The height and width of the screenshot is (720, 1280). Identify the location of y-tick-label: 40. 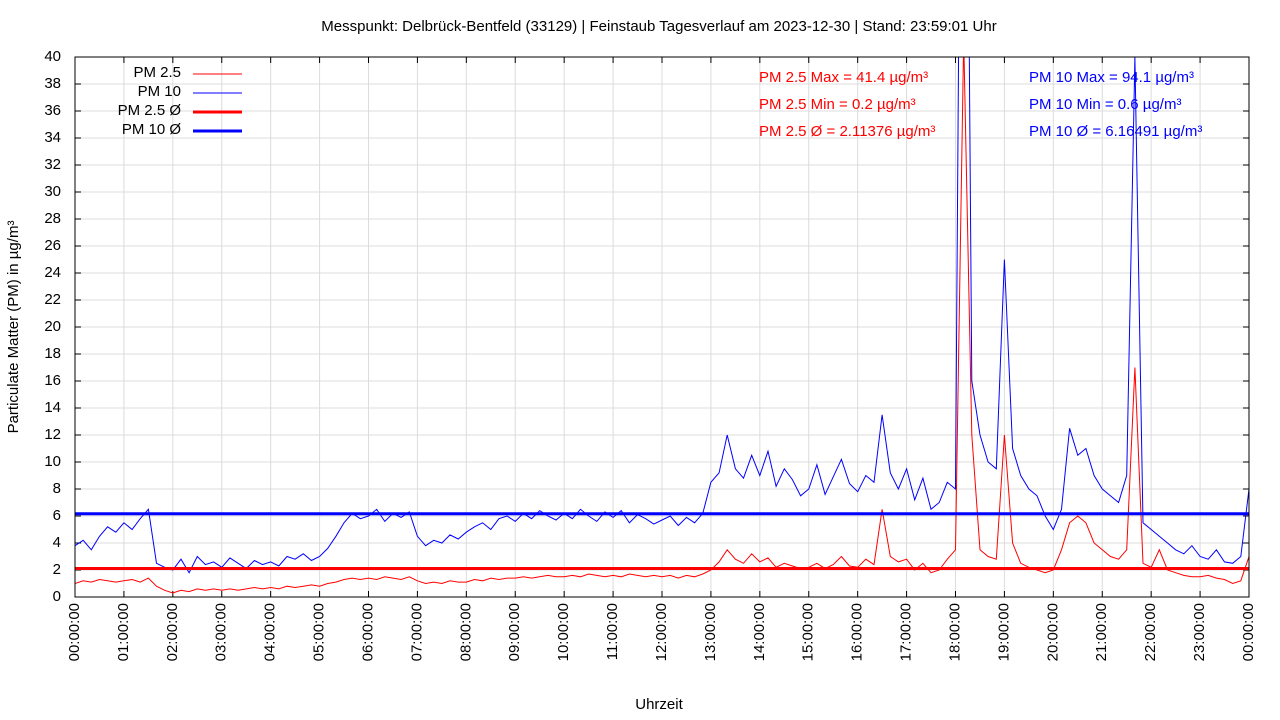
(52, 56).